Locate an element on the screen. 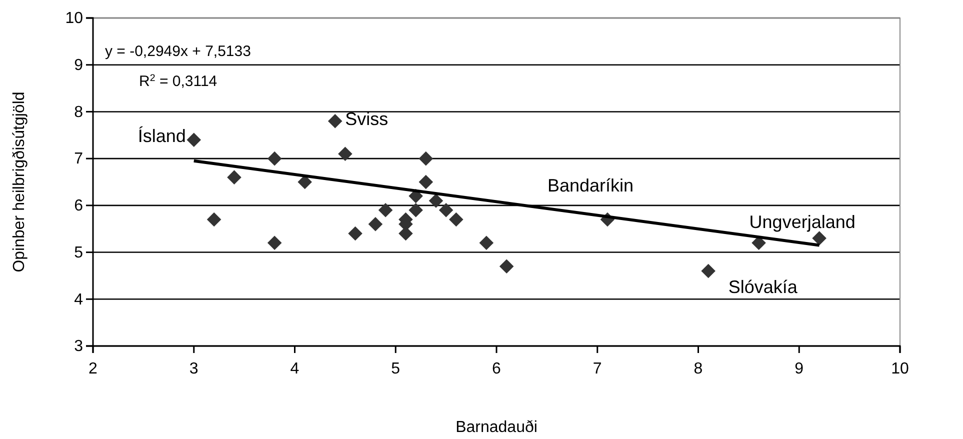 This screenshot has width=963, height=439. y-tick-label: 7 is located at coordinates (79, 159).